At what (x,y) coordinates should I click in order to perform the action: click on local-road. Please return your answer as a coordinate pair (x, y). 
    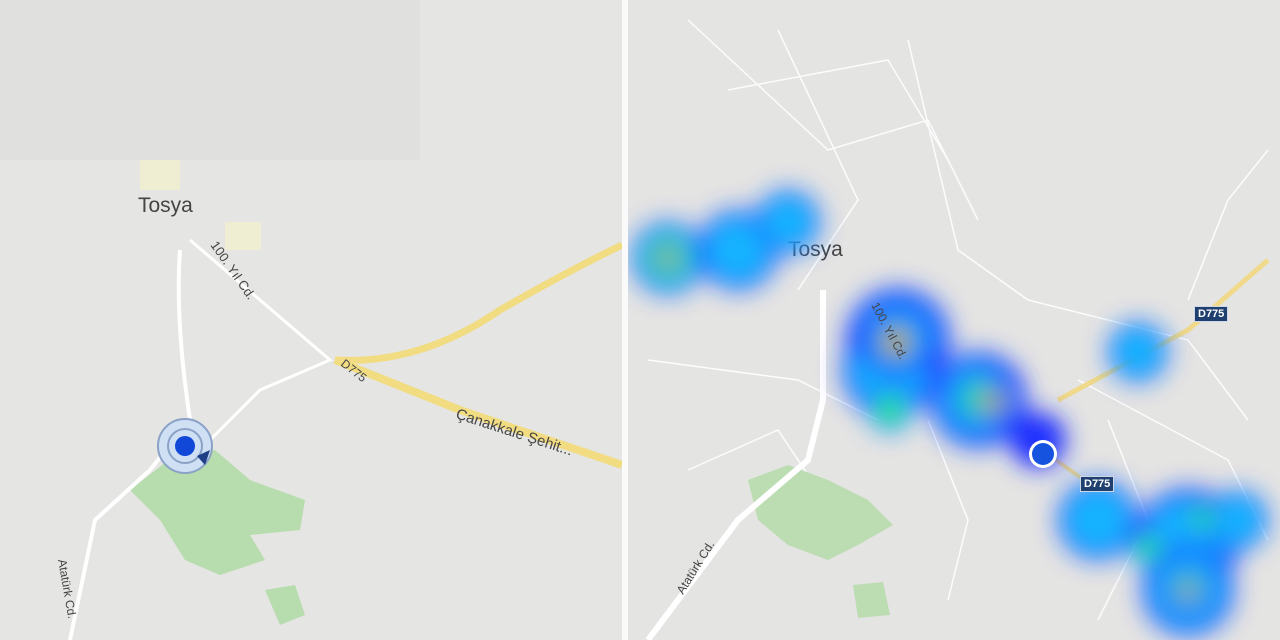
    Looking at the image, I should click on (261, 340).